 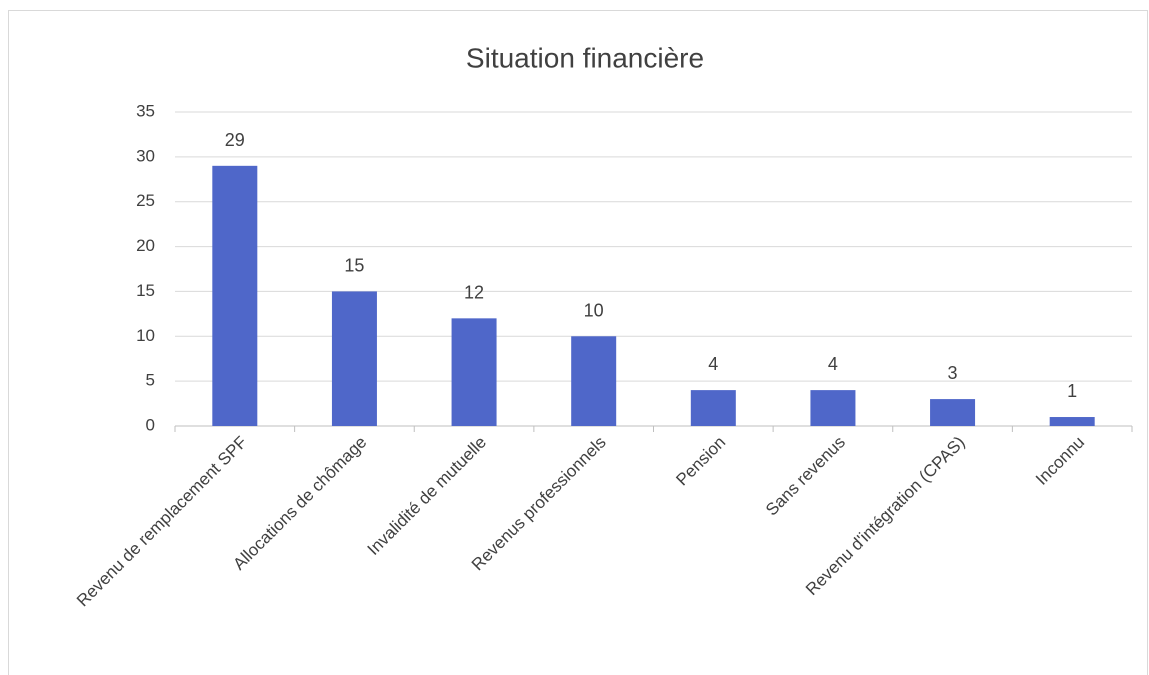 What do you see at coordinates (1072, 391) in the screenshot?
I see `data-label: 1` at bounding box center [1072, 391].